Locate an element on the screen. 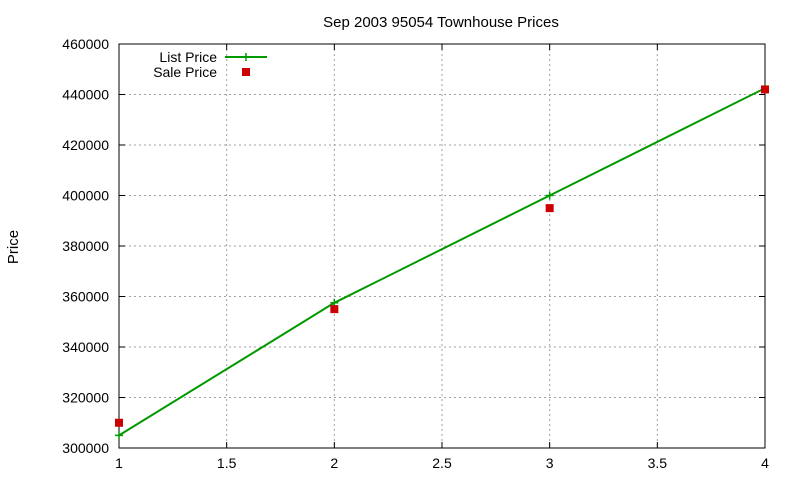 Image resolution: width=800 pixels, height=480 pixels. y-tick-label: 360000 is located at coordinates (85, 297).